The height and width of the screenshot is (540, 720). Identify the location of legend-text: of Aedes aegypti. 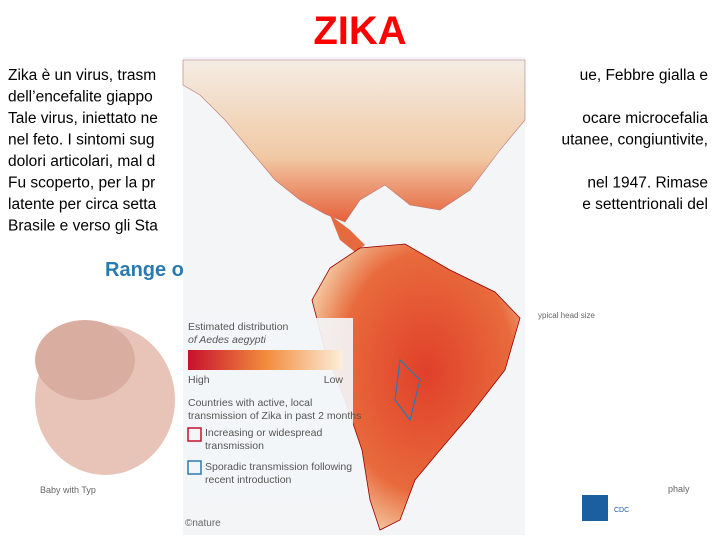
(227, 340).